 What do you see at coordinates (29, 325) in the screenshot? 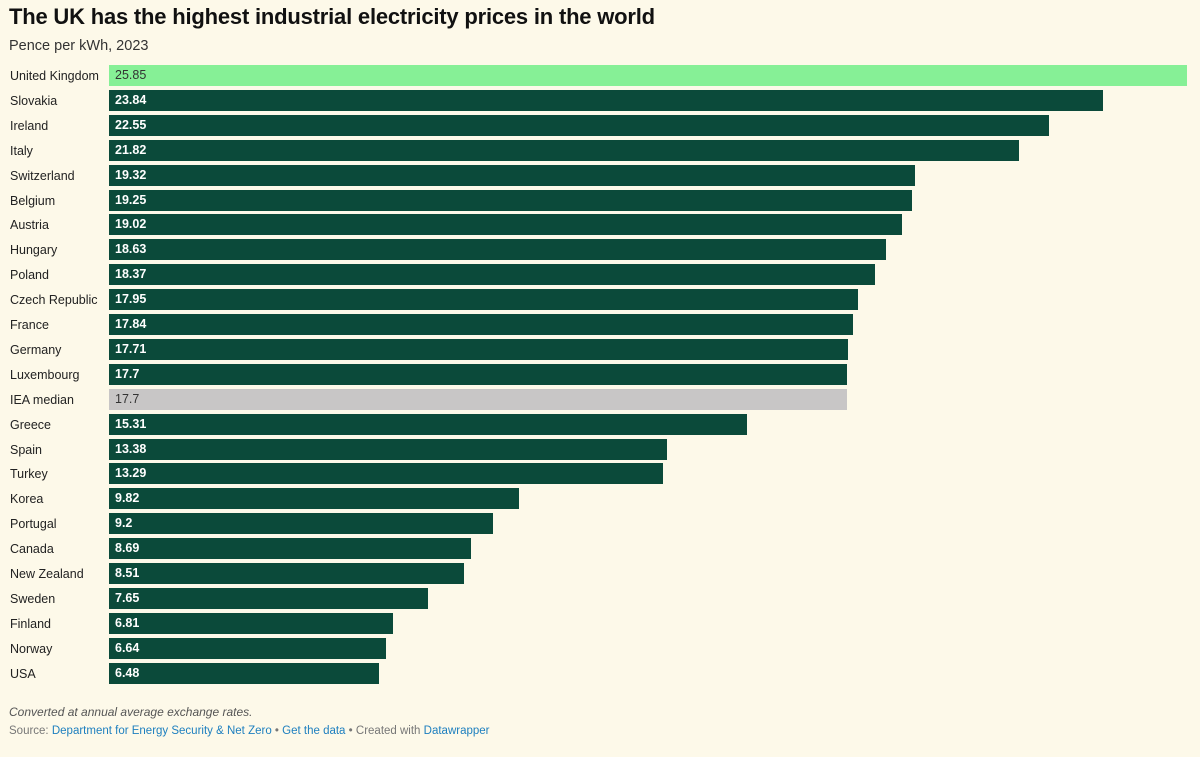
I see `category-label: France` at bounding box center [29, 325].